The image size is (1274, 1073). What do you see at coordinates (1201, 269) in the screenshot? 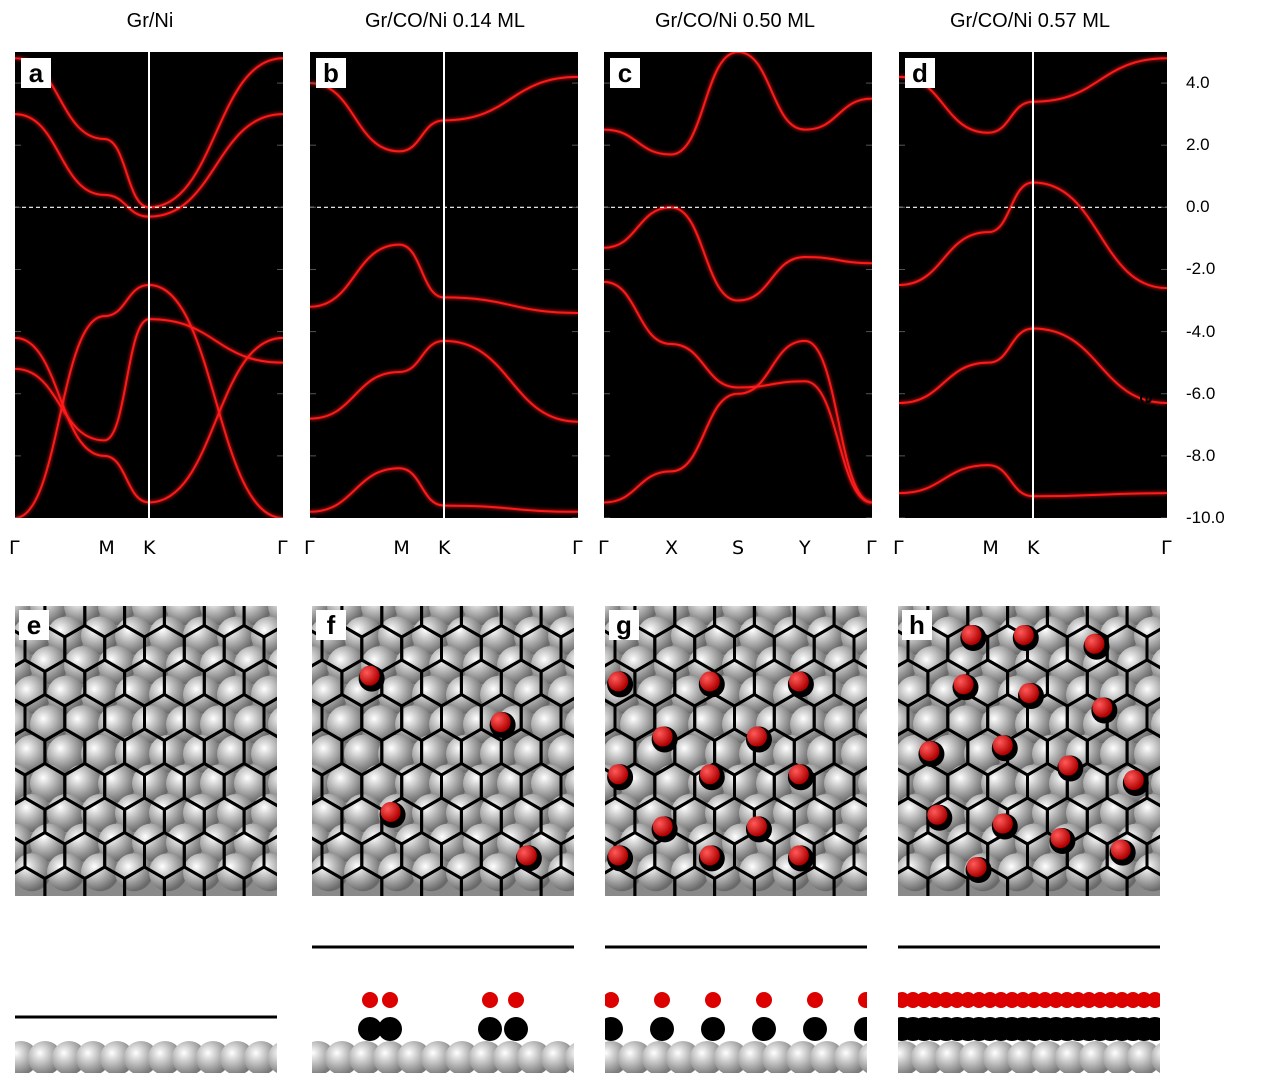
I see `y-tick-label: -2.0` at bounding box center [1201, 269].